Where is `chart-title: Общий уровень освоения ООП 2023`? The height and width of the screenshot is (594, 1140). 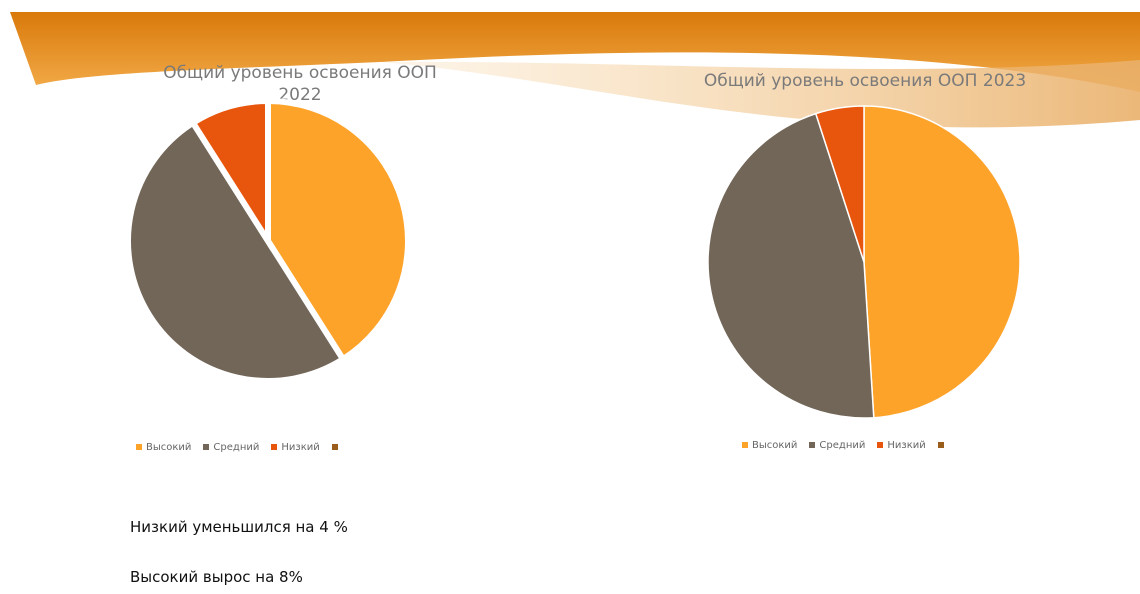
chart-title: Общий уровень освоения ООП 2023 is located at coordinates (865, 81).